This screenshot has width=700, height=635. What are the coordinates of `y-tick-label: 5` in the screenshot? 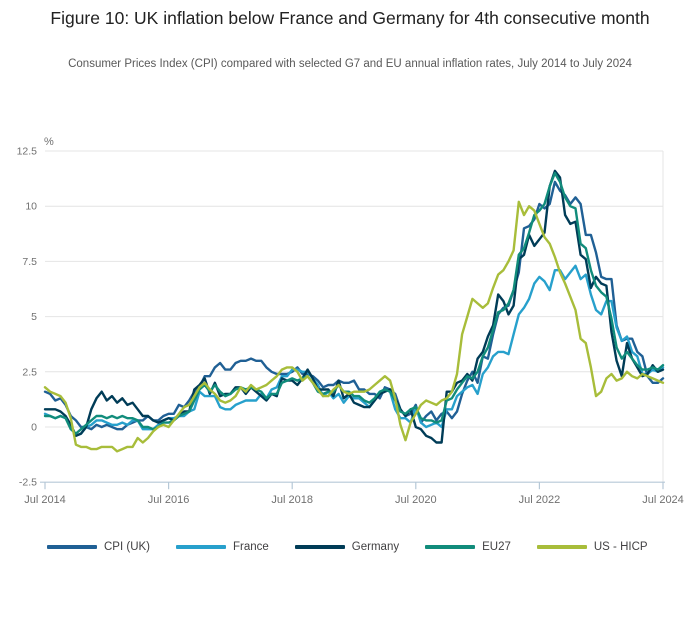 It's located at (34, 317).